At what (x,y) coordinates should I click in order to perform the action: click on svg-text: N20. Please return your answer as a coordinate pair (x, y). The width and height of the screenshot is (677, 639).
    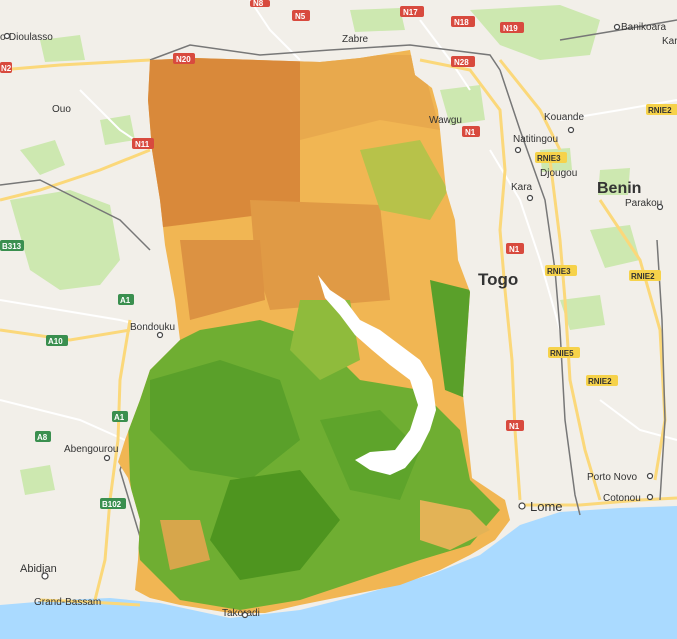
    Looking at the image, I should click on (183, 59).